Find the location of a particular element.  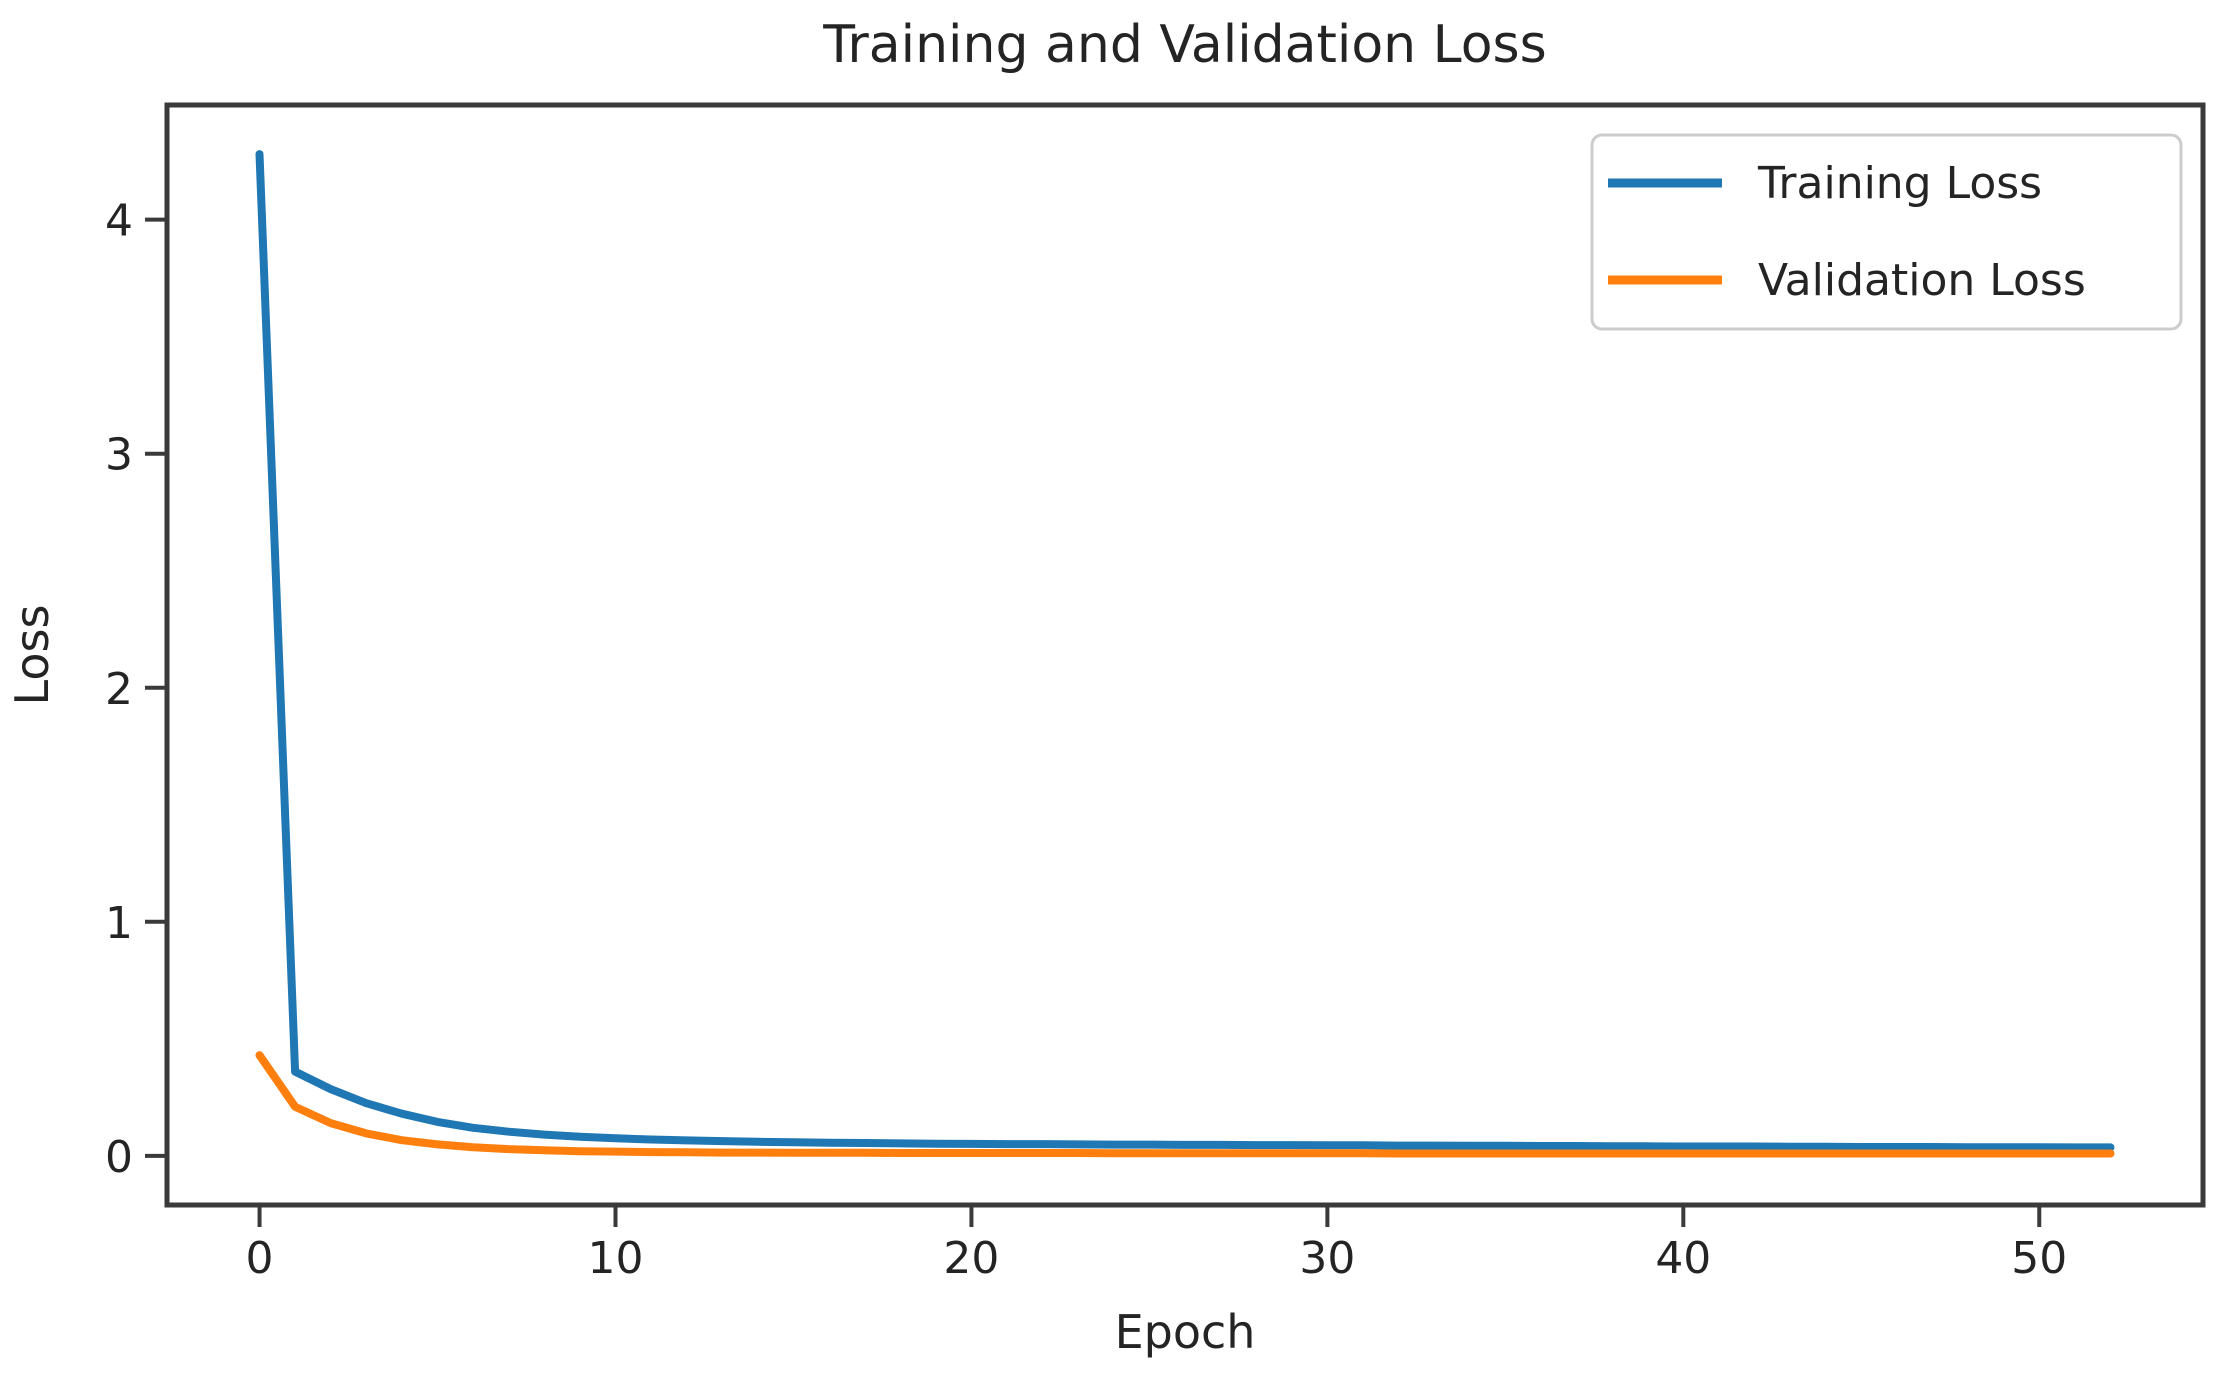

y-tick-label: 0 is located at coordinates (119, 1157).